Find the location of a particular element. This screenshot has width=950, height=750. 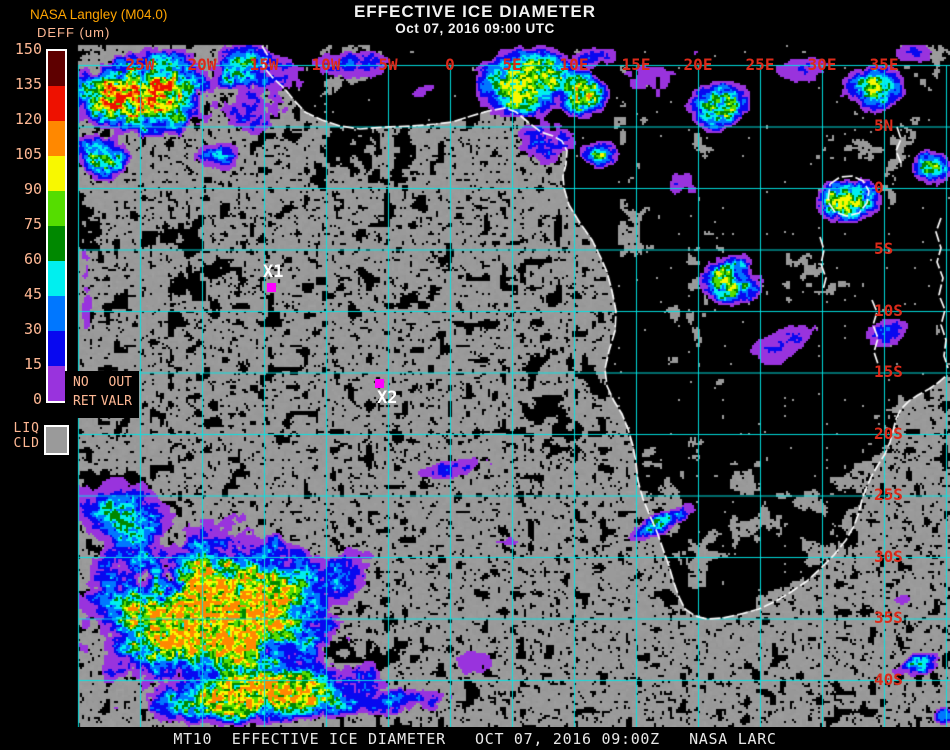

no-retrieval-legend: NO OUT RET VALR is located at coordinates (102, 394).